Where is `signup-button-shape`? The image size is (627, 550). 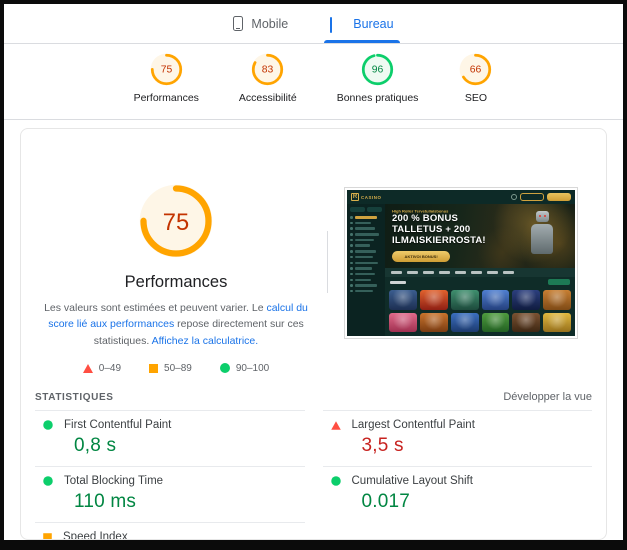
signup-button-shape is located at coordinates (559, 197).